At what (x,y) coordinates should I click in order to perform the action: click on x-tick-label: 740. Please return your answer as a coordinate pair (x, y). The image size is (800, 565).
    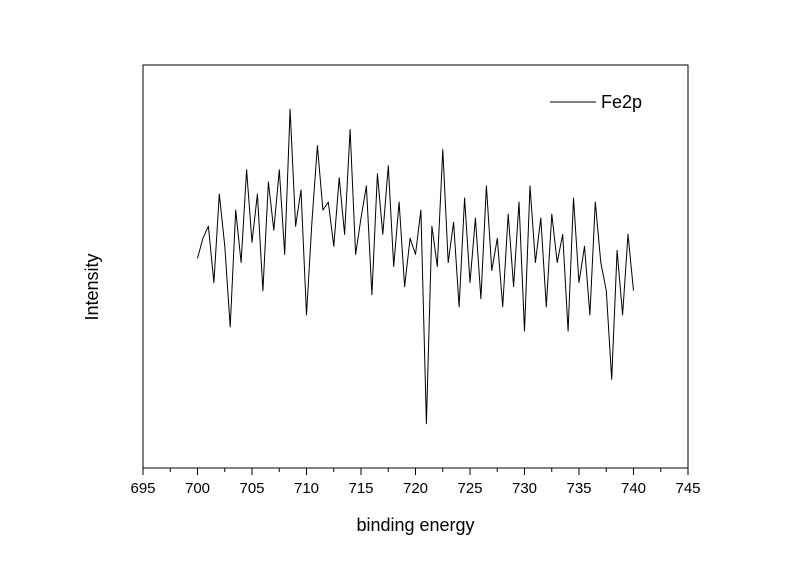
    Looking at the image, I should click on (633, 488).